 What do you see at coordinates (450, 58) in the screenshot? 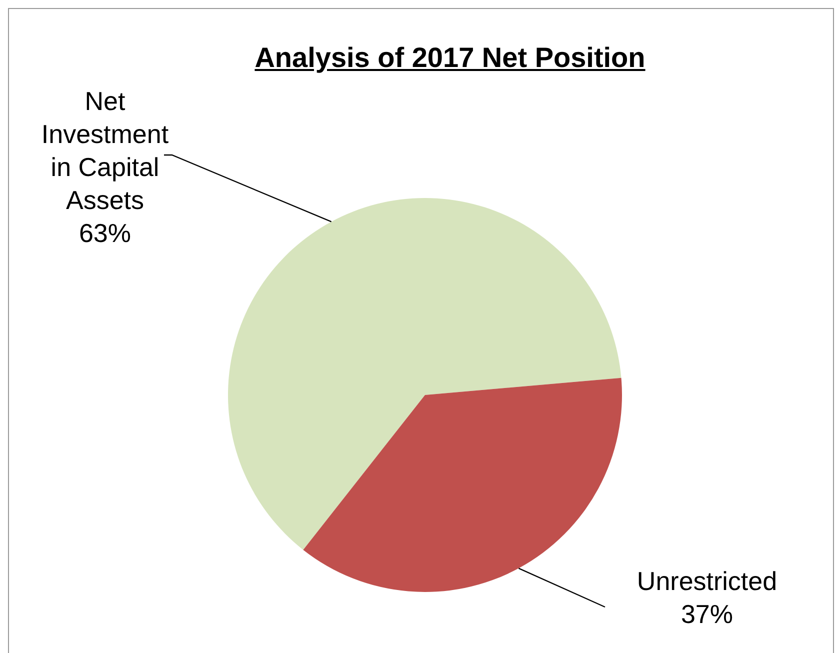
I see `chart-title: Analysis of 2017 Net Position` at bounding box center [450, 58].